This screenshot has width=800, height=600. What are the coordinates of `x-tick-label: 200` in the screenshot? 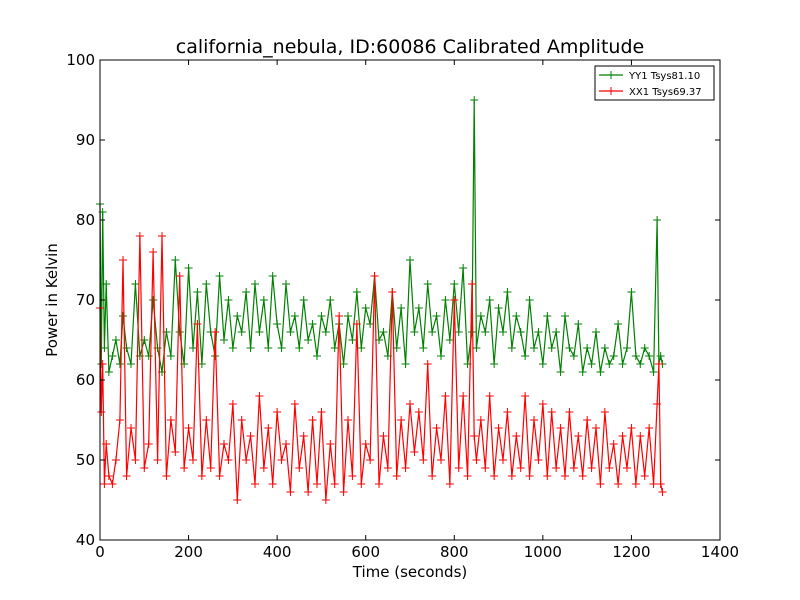 It's located at (188, 552).